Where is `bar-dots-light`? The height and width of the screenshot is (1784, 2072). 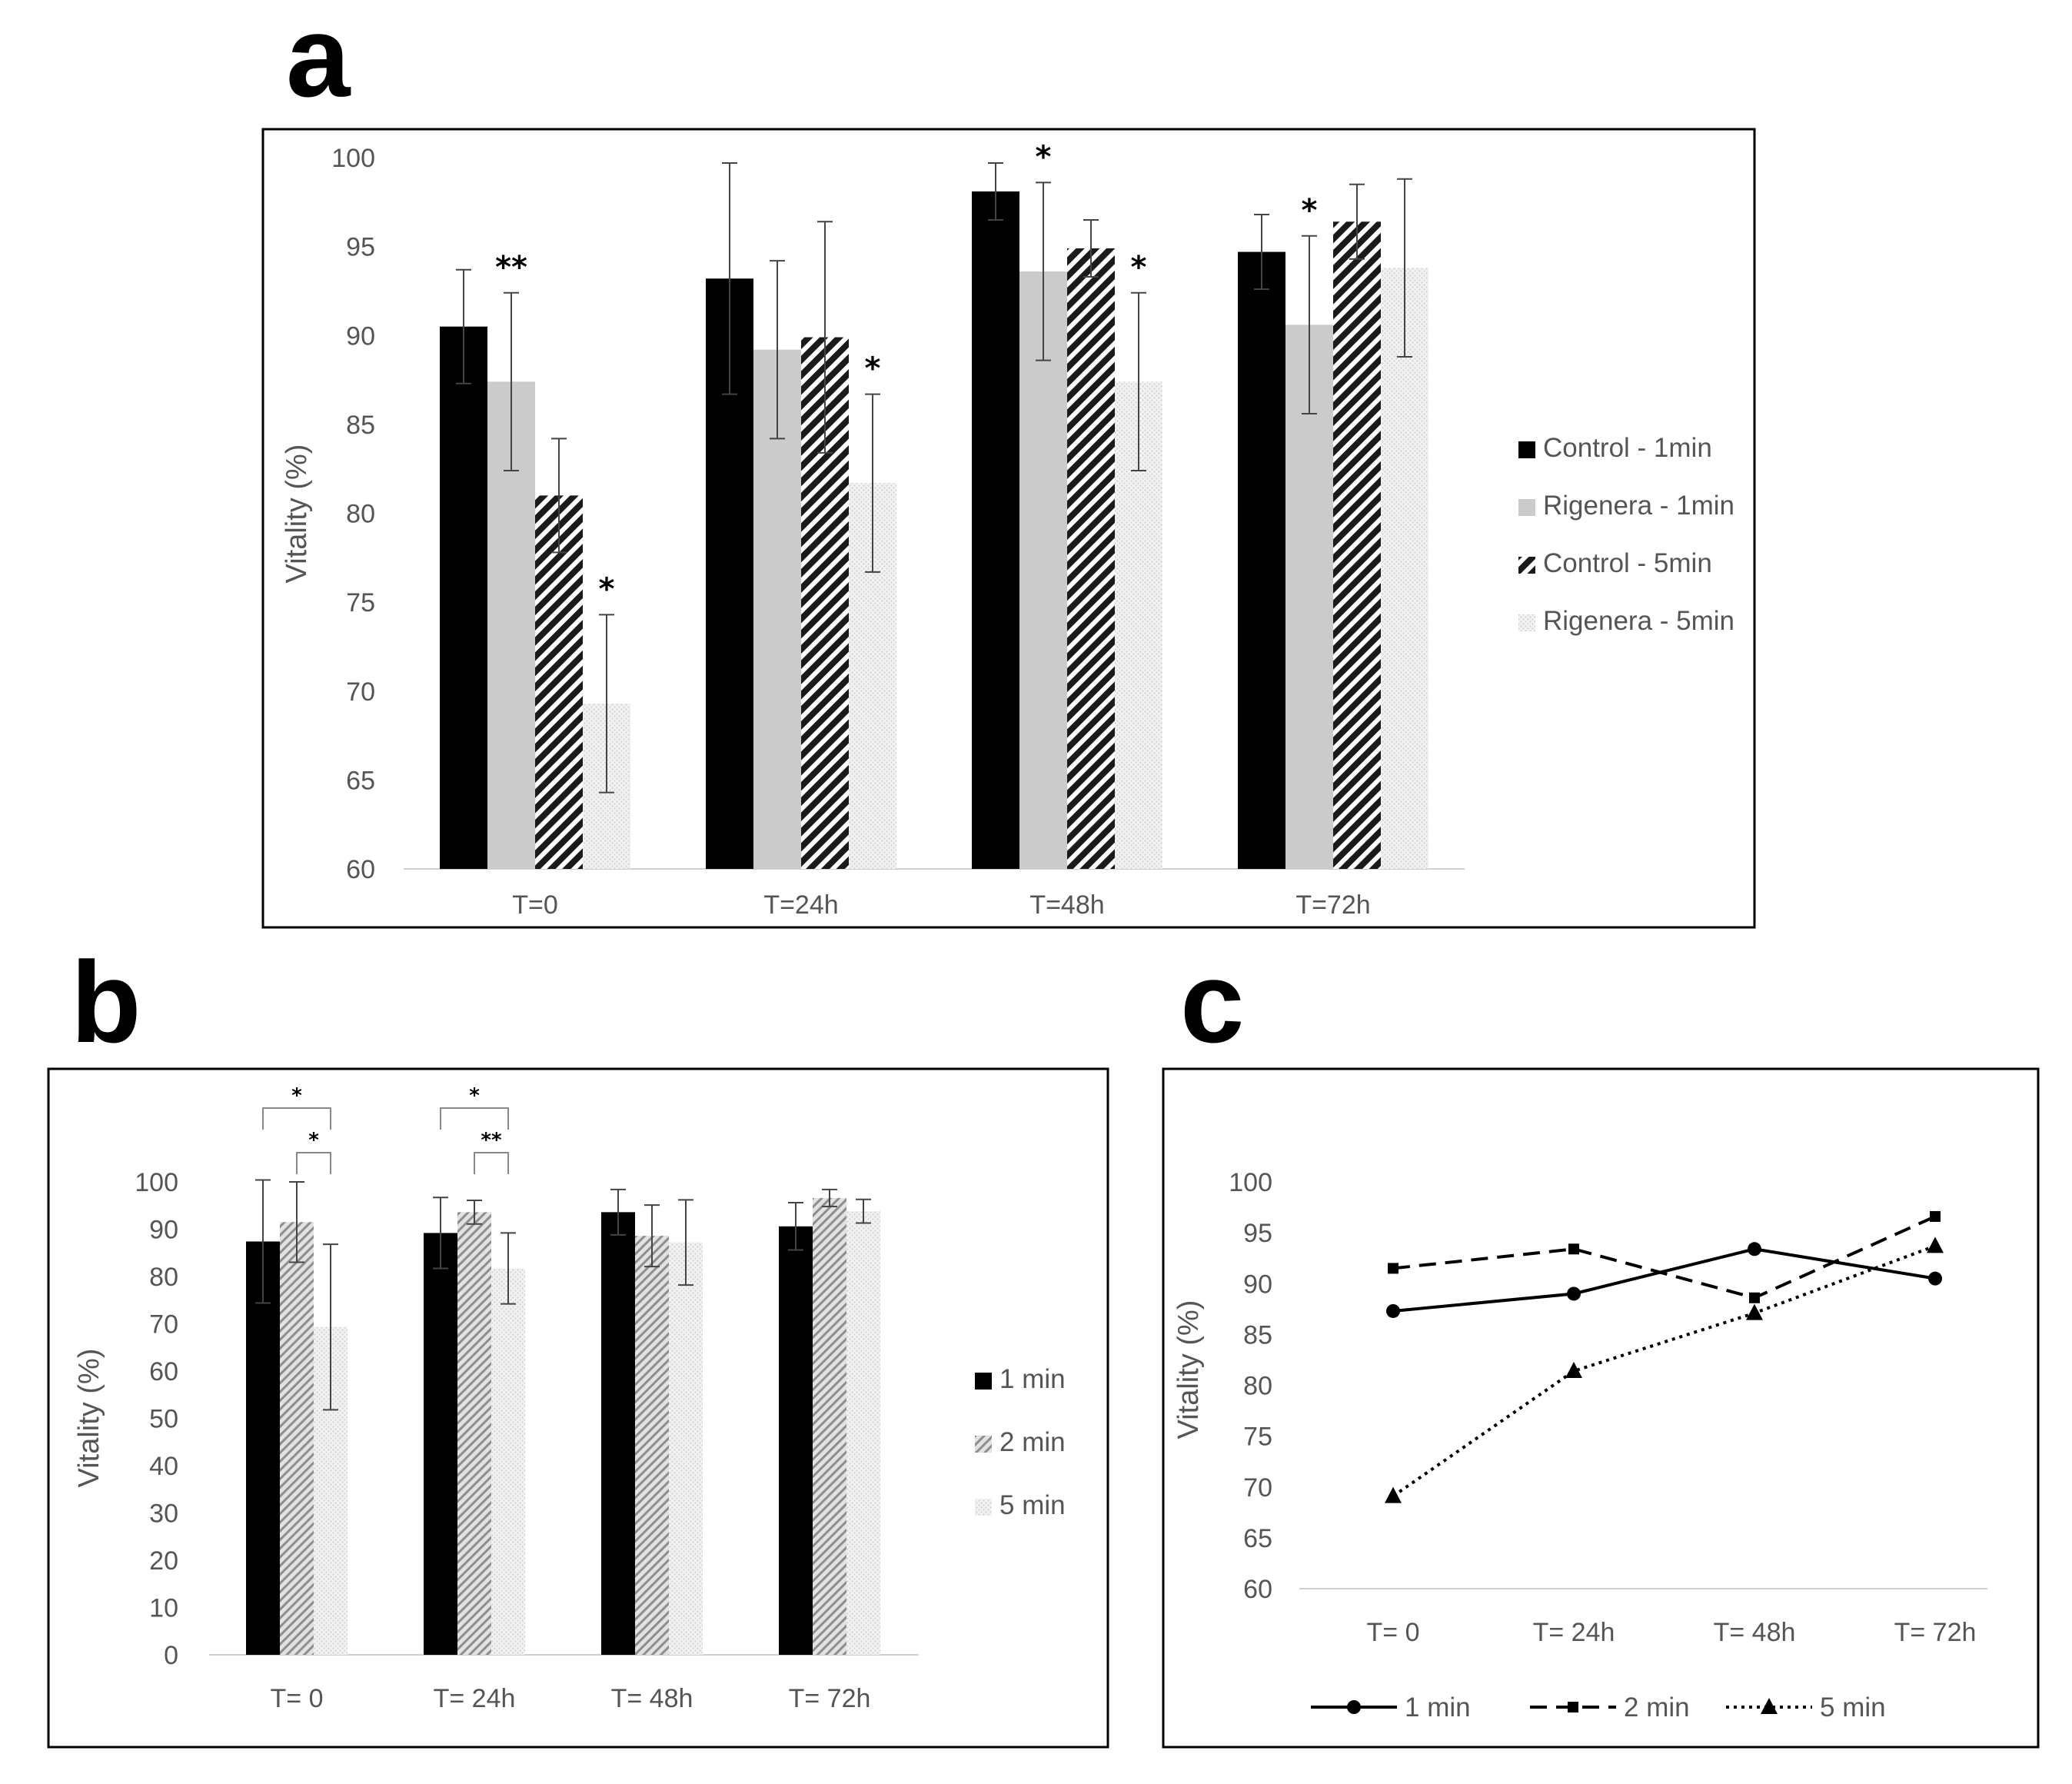
bar-dots-light is located at coordinates (863, 1433).